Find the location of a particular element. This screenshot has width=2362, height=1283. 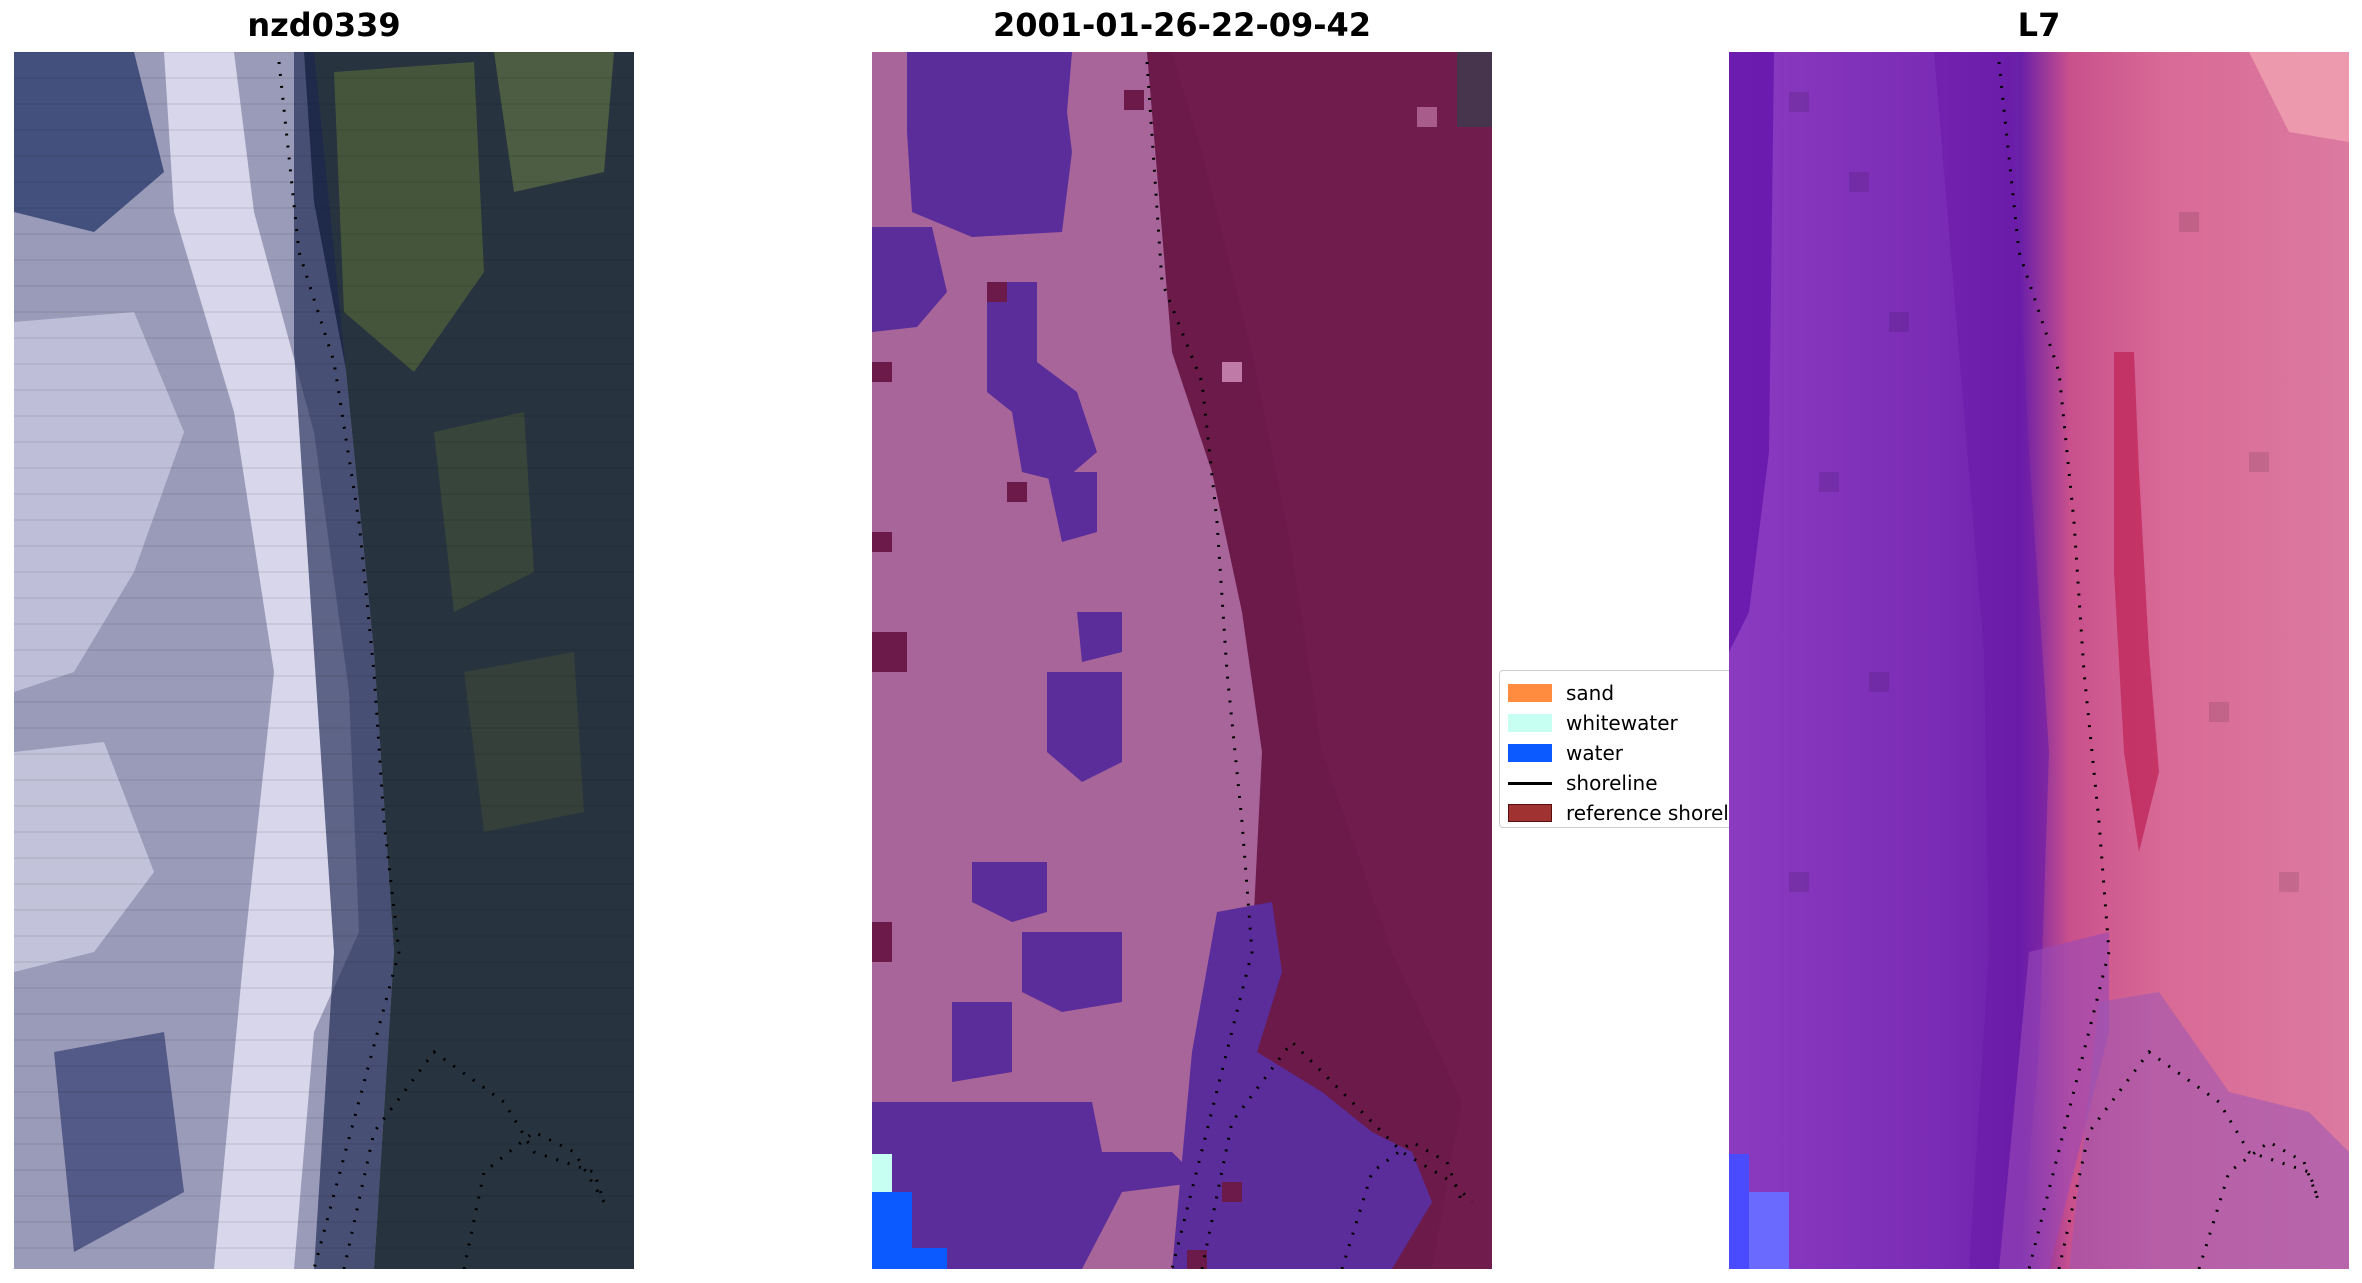

legend-item-shoreline: shoreline is located at coordinates (1621, 783).